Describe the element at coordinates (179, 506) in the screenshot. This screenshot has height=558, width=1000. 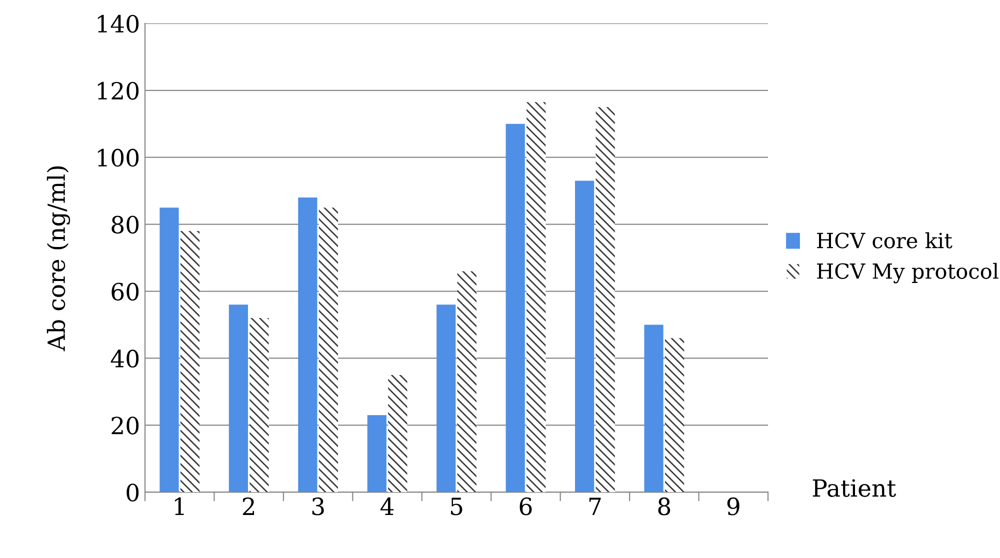
I see `x-tick-label: 1` at that location.